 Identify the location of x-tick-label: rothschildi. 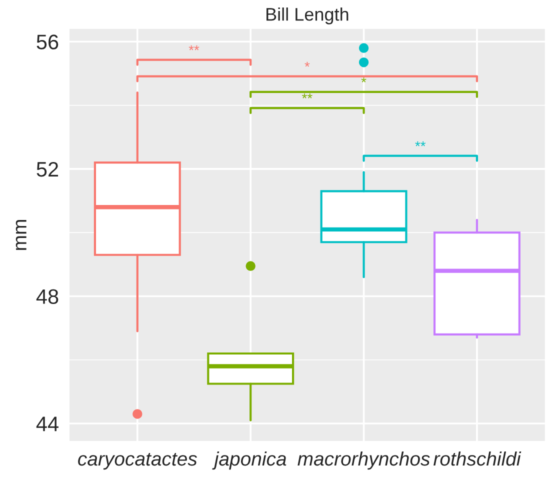
(478, 458).